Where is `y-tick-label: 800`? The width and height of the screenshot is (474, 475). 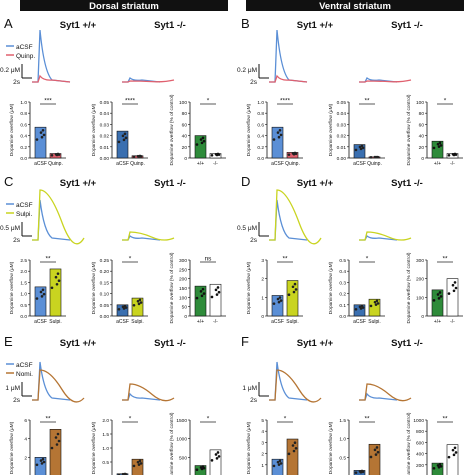 y-tick-label: 800 is located at coordinates (420, 432).